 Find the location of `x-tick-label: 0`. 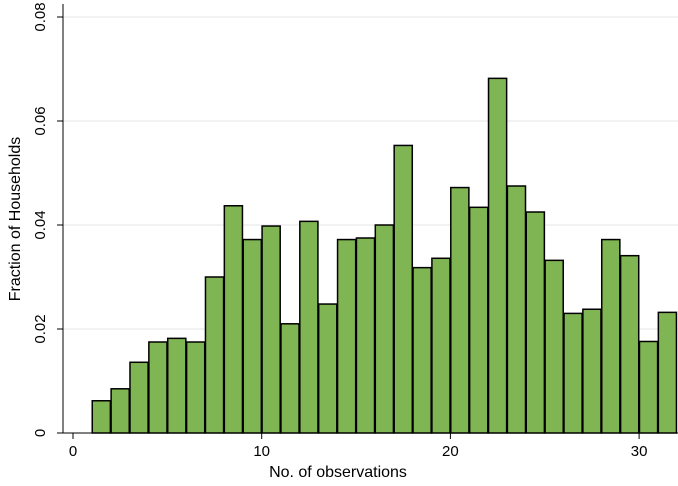

x-tick-label: 0 is located at coordinates (73, 451).